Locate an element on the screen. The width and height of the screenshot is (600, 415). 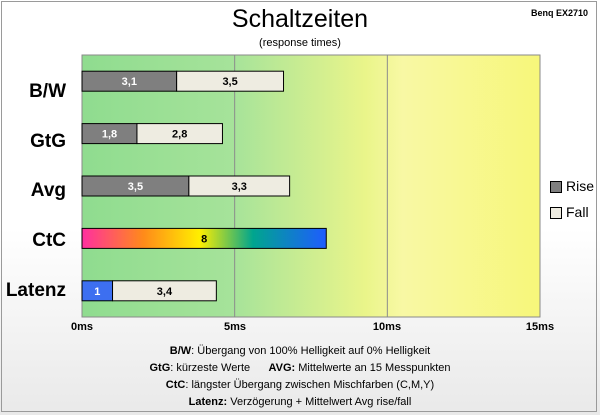
data-label-latenz-fall: 3,4 is located at coordinates (165, 292).